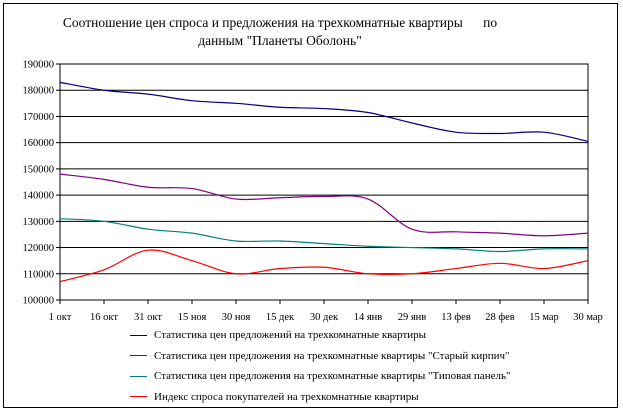 Image resolution: width=623 pixels, height=413 pixels. I want to click on x-tick-label: 15 дек, so click(280, 317).